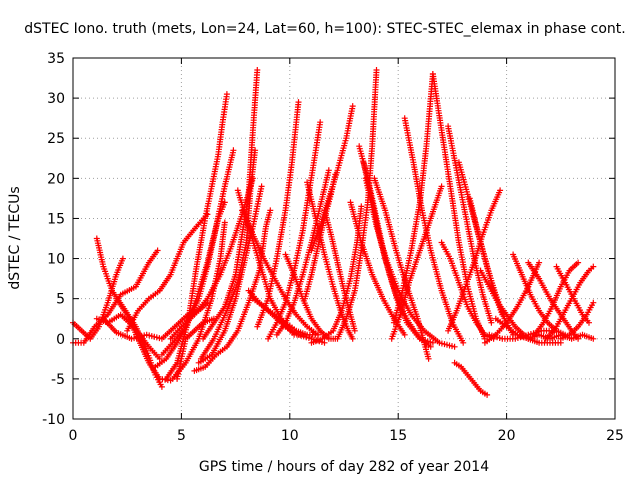 The width and height of the screenshot is (640, 480). Describe the element at coordinates (60, 340) in the screenshot. I see `y-tick-label: 0` at that location.